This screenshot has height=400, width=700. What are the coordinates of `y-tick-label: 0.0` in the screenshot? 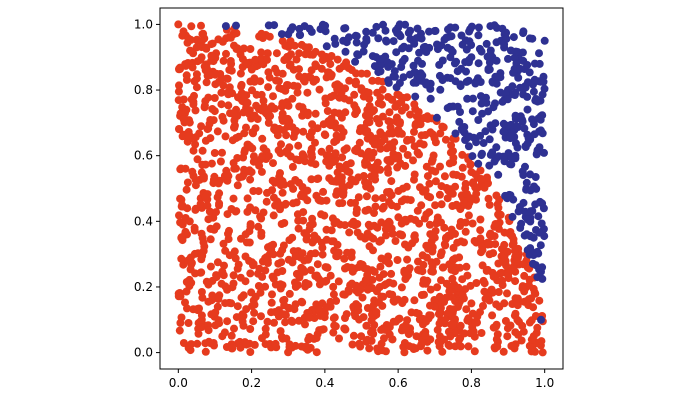 It's located at (143, 353).